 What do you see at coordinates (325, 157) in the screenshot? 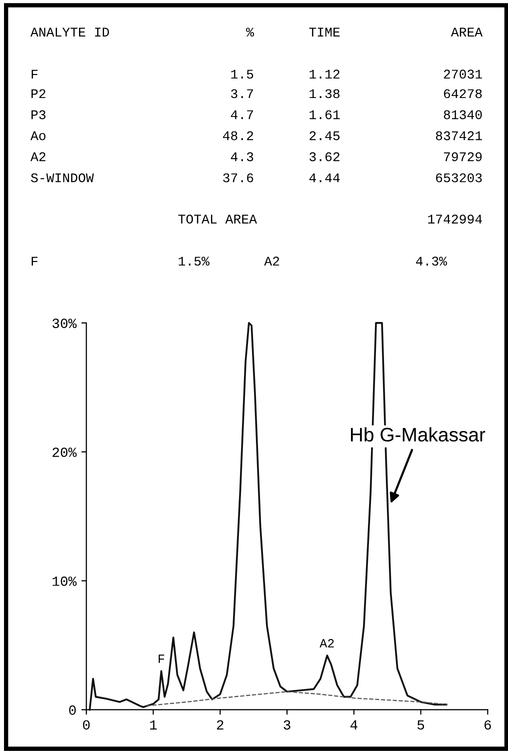
I see `text: 3.62` at bounding box center [325, 157].